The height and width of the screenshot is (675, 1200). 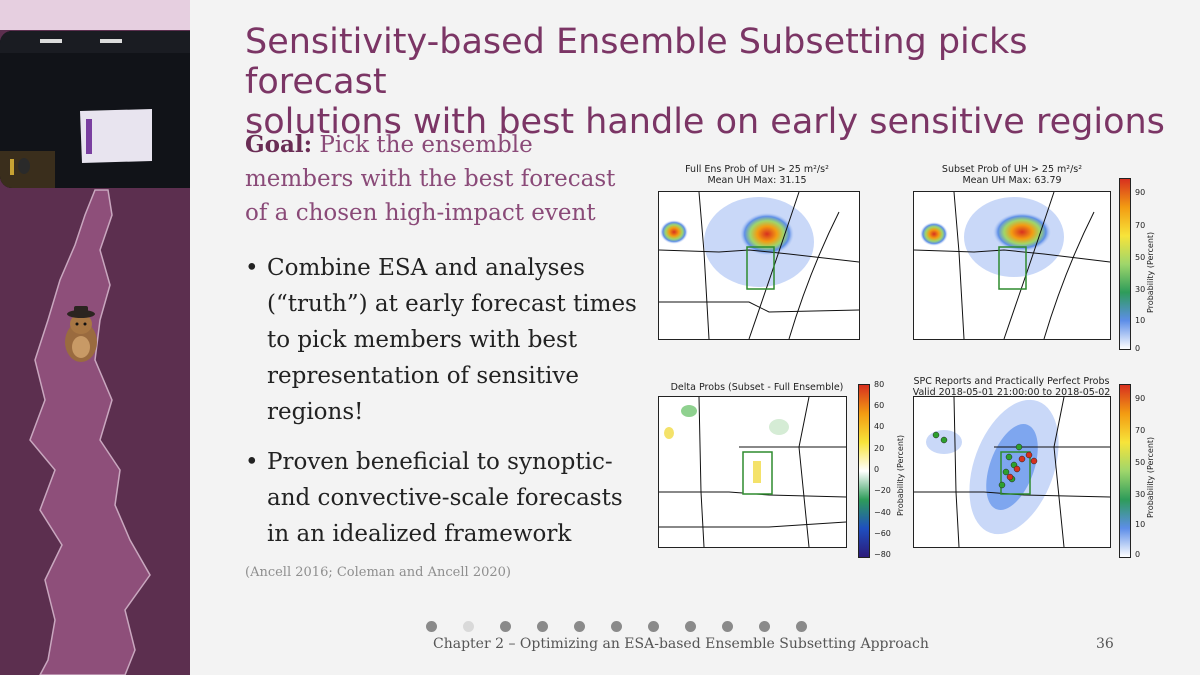 I want to click on panel2-map, so click(x=1012, y=265).